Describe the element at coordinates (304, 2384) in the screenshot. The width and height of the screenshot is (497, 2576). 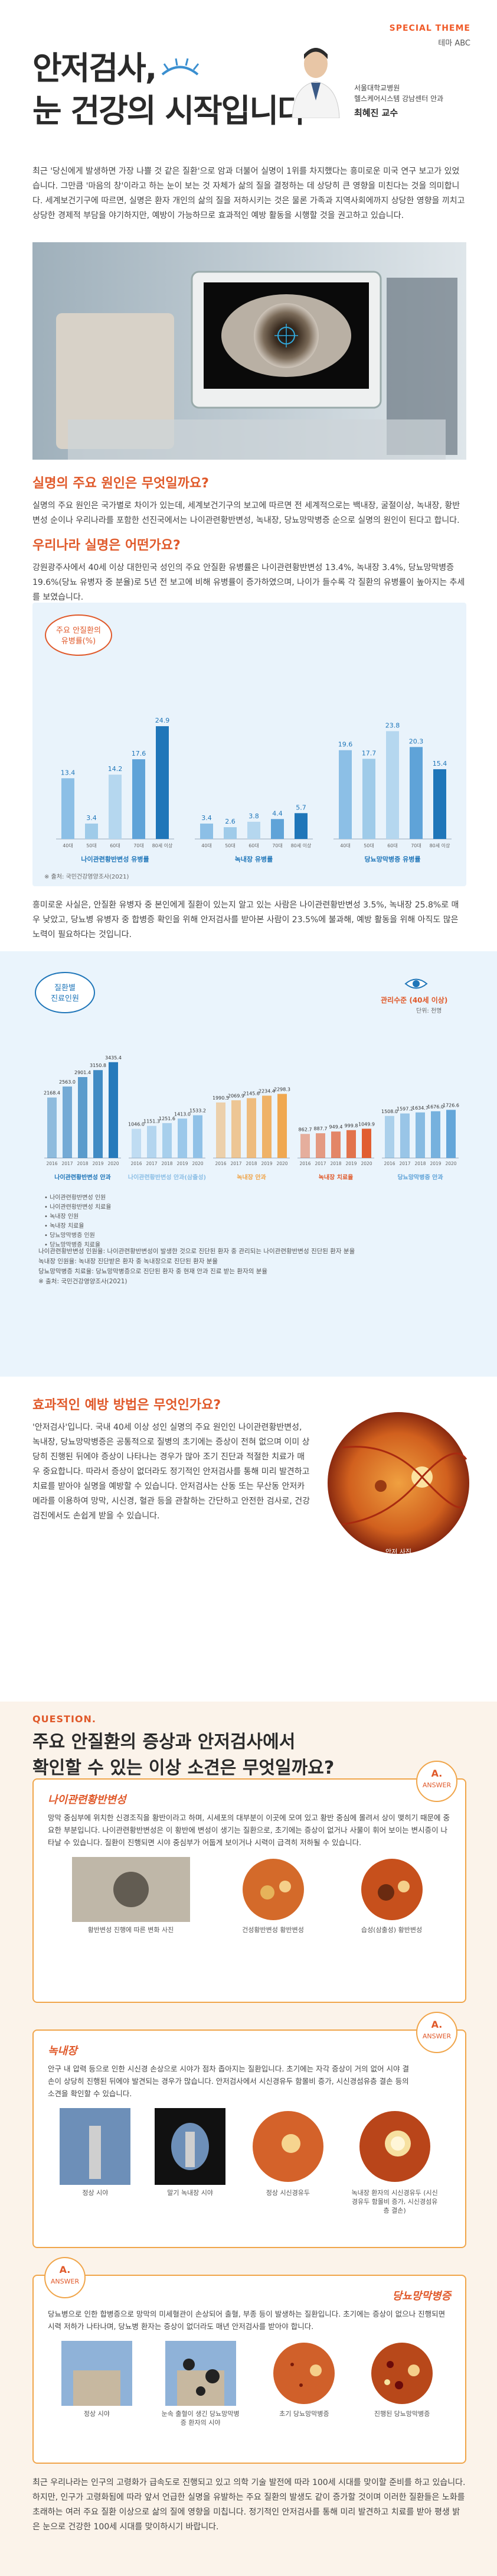
I see `answer-image: 초기 당뇨망막병증` at that location.